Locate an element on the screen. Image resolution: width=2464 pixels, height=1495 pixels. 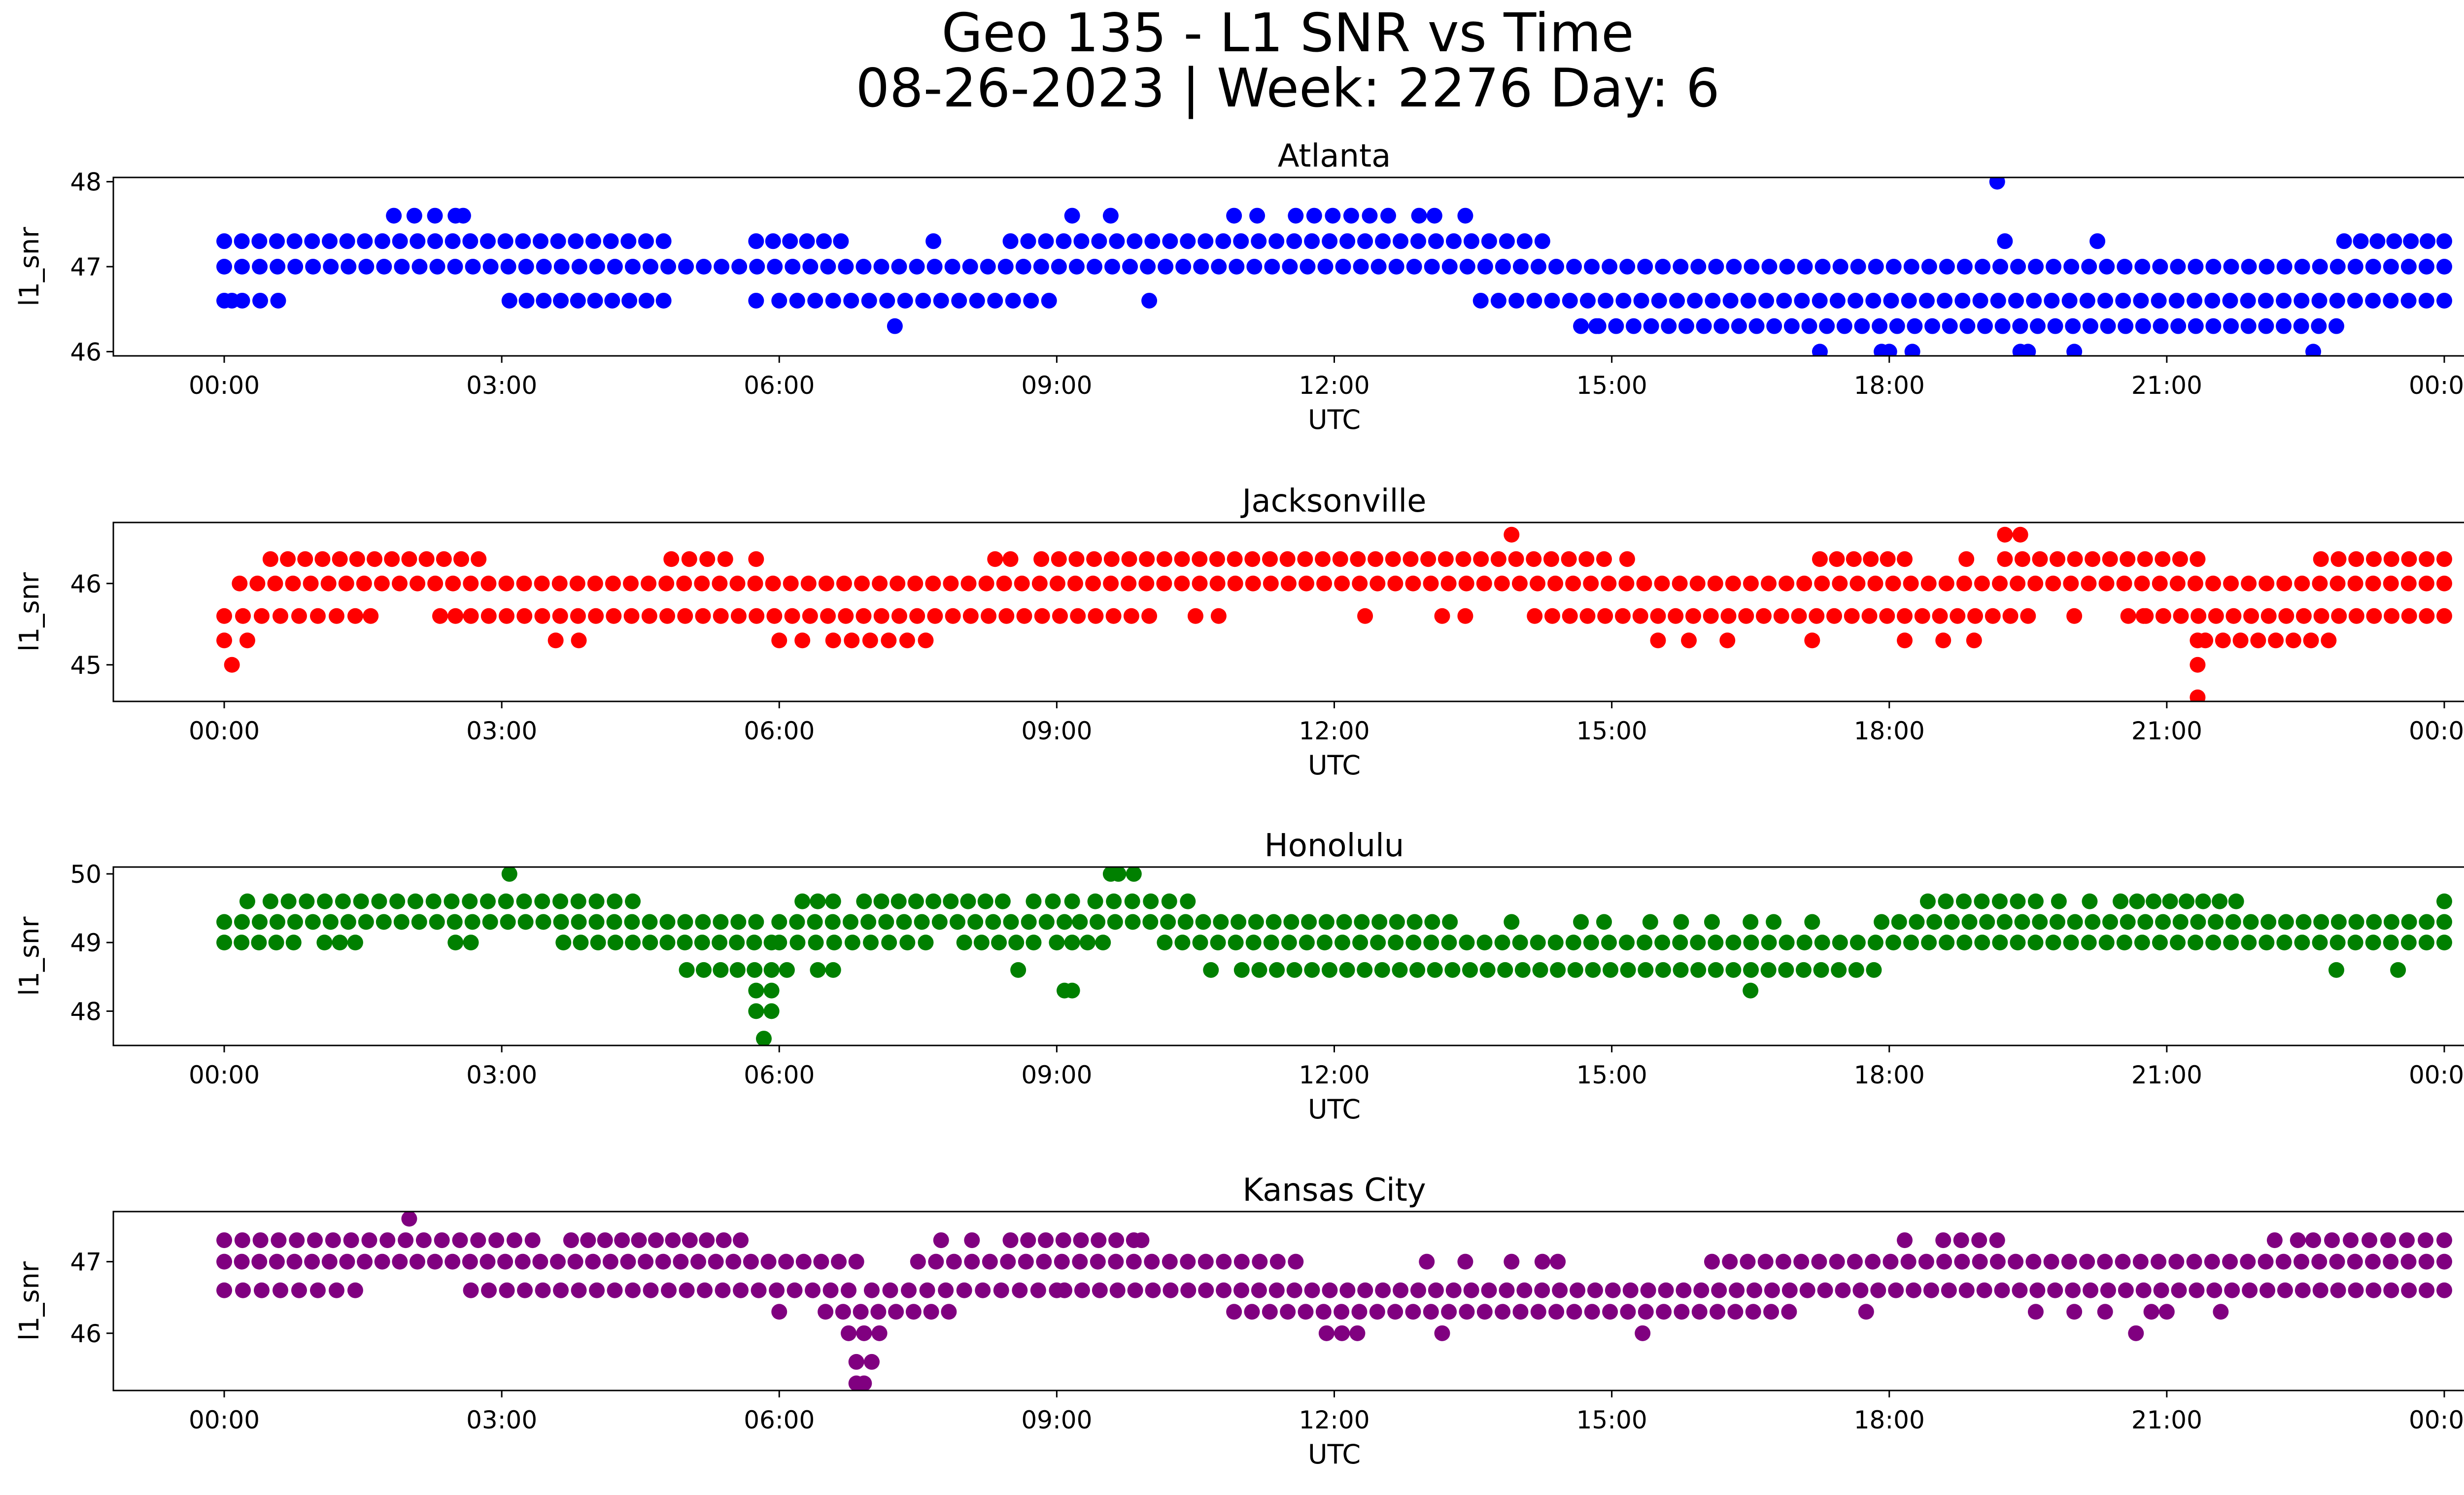
y-tick-label: 46 is located at coordinates (86, 584).